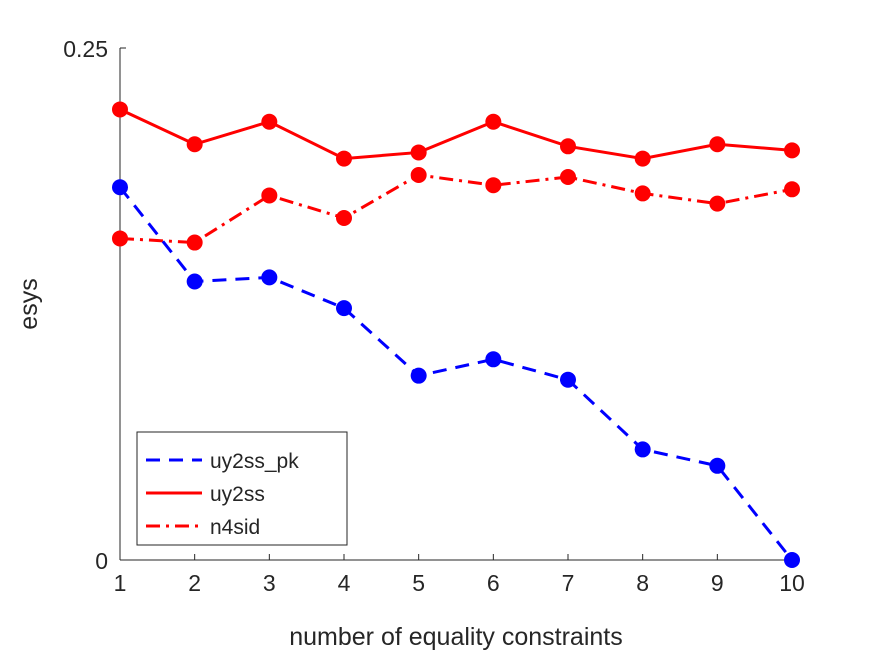 The image size is (875, 661). I want to click on legend-box, so click(242, 488).